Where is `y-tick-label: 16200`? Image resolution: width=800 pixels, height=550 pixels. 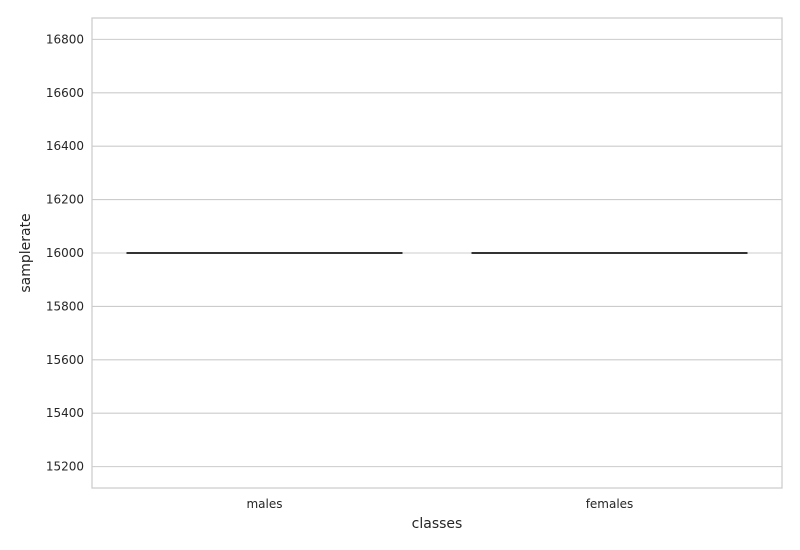 y-tick-label: 16200 is located at coordinates (65, 200).